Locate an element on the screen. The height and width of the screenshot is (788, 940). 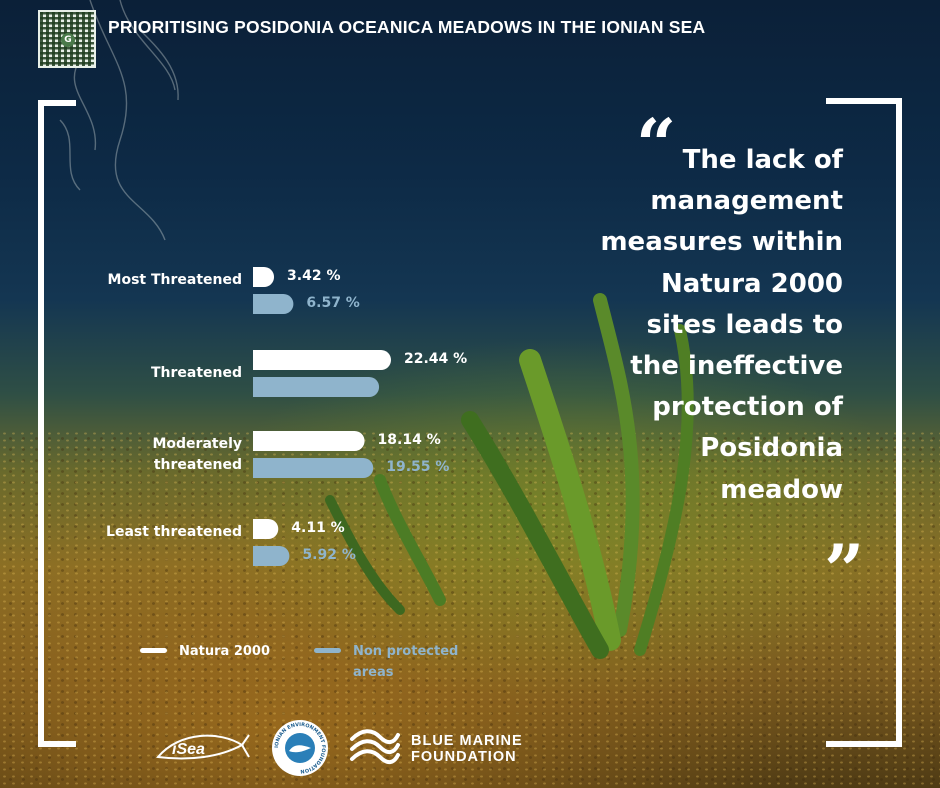
legend-label-non-protected: Non protected areas is located at coordinates (406, 662).